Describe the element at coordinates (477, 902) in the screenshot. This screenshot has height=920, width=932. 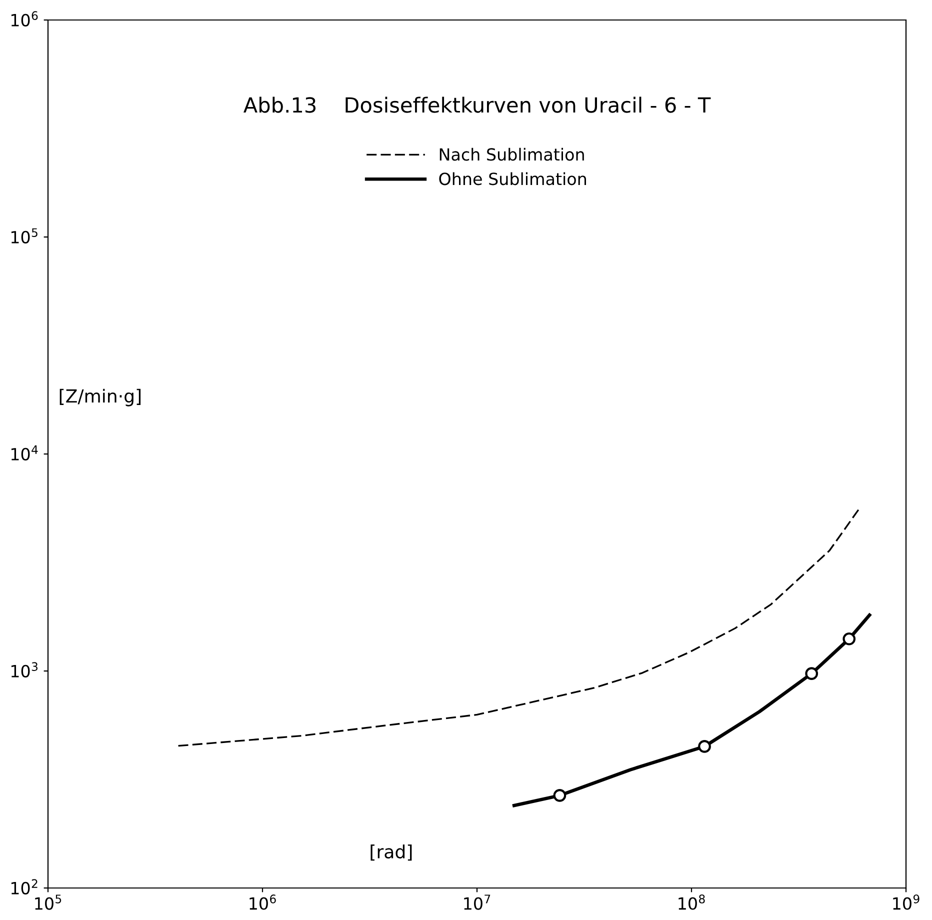
I see `x-tick-label: 10$^{7}$` at that location.